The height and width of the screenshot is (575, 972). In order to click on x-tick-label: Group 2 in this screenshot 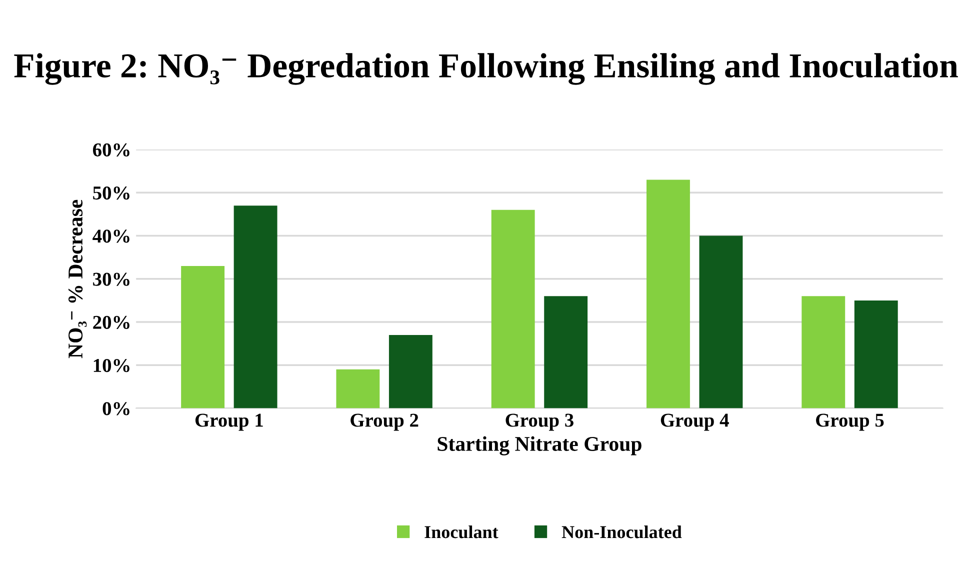, I will do `click(384, 422)`.